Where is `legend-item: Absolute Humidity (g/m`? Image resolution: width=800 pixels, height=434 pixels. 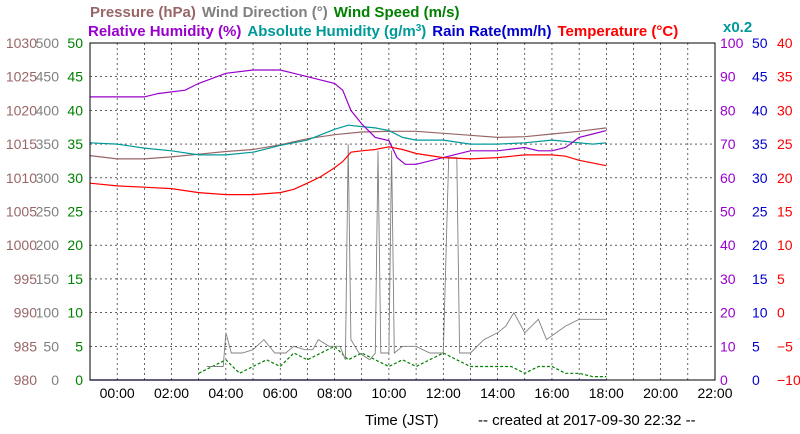
legend-item: Absolute Humidity (g/m is located at coordinates (331, 31).